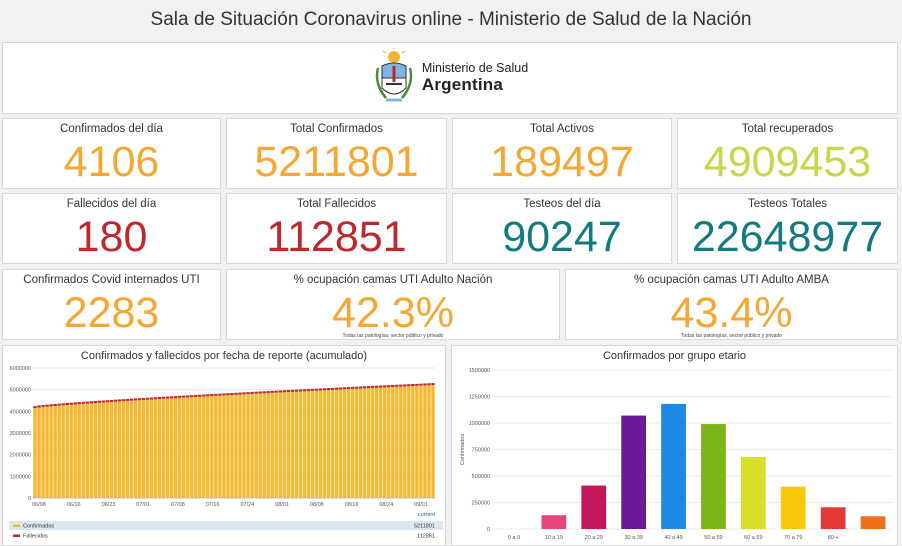 The height and width of the screenshot is (546, 902). Describe the element at coordinates (787, 129) in the screenshot. I see `stat-label: Total recuperados` at that location.